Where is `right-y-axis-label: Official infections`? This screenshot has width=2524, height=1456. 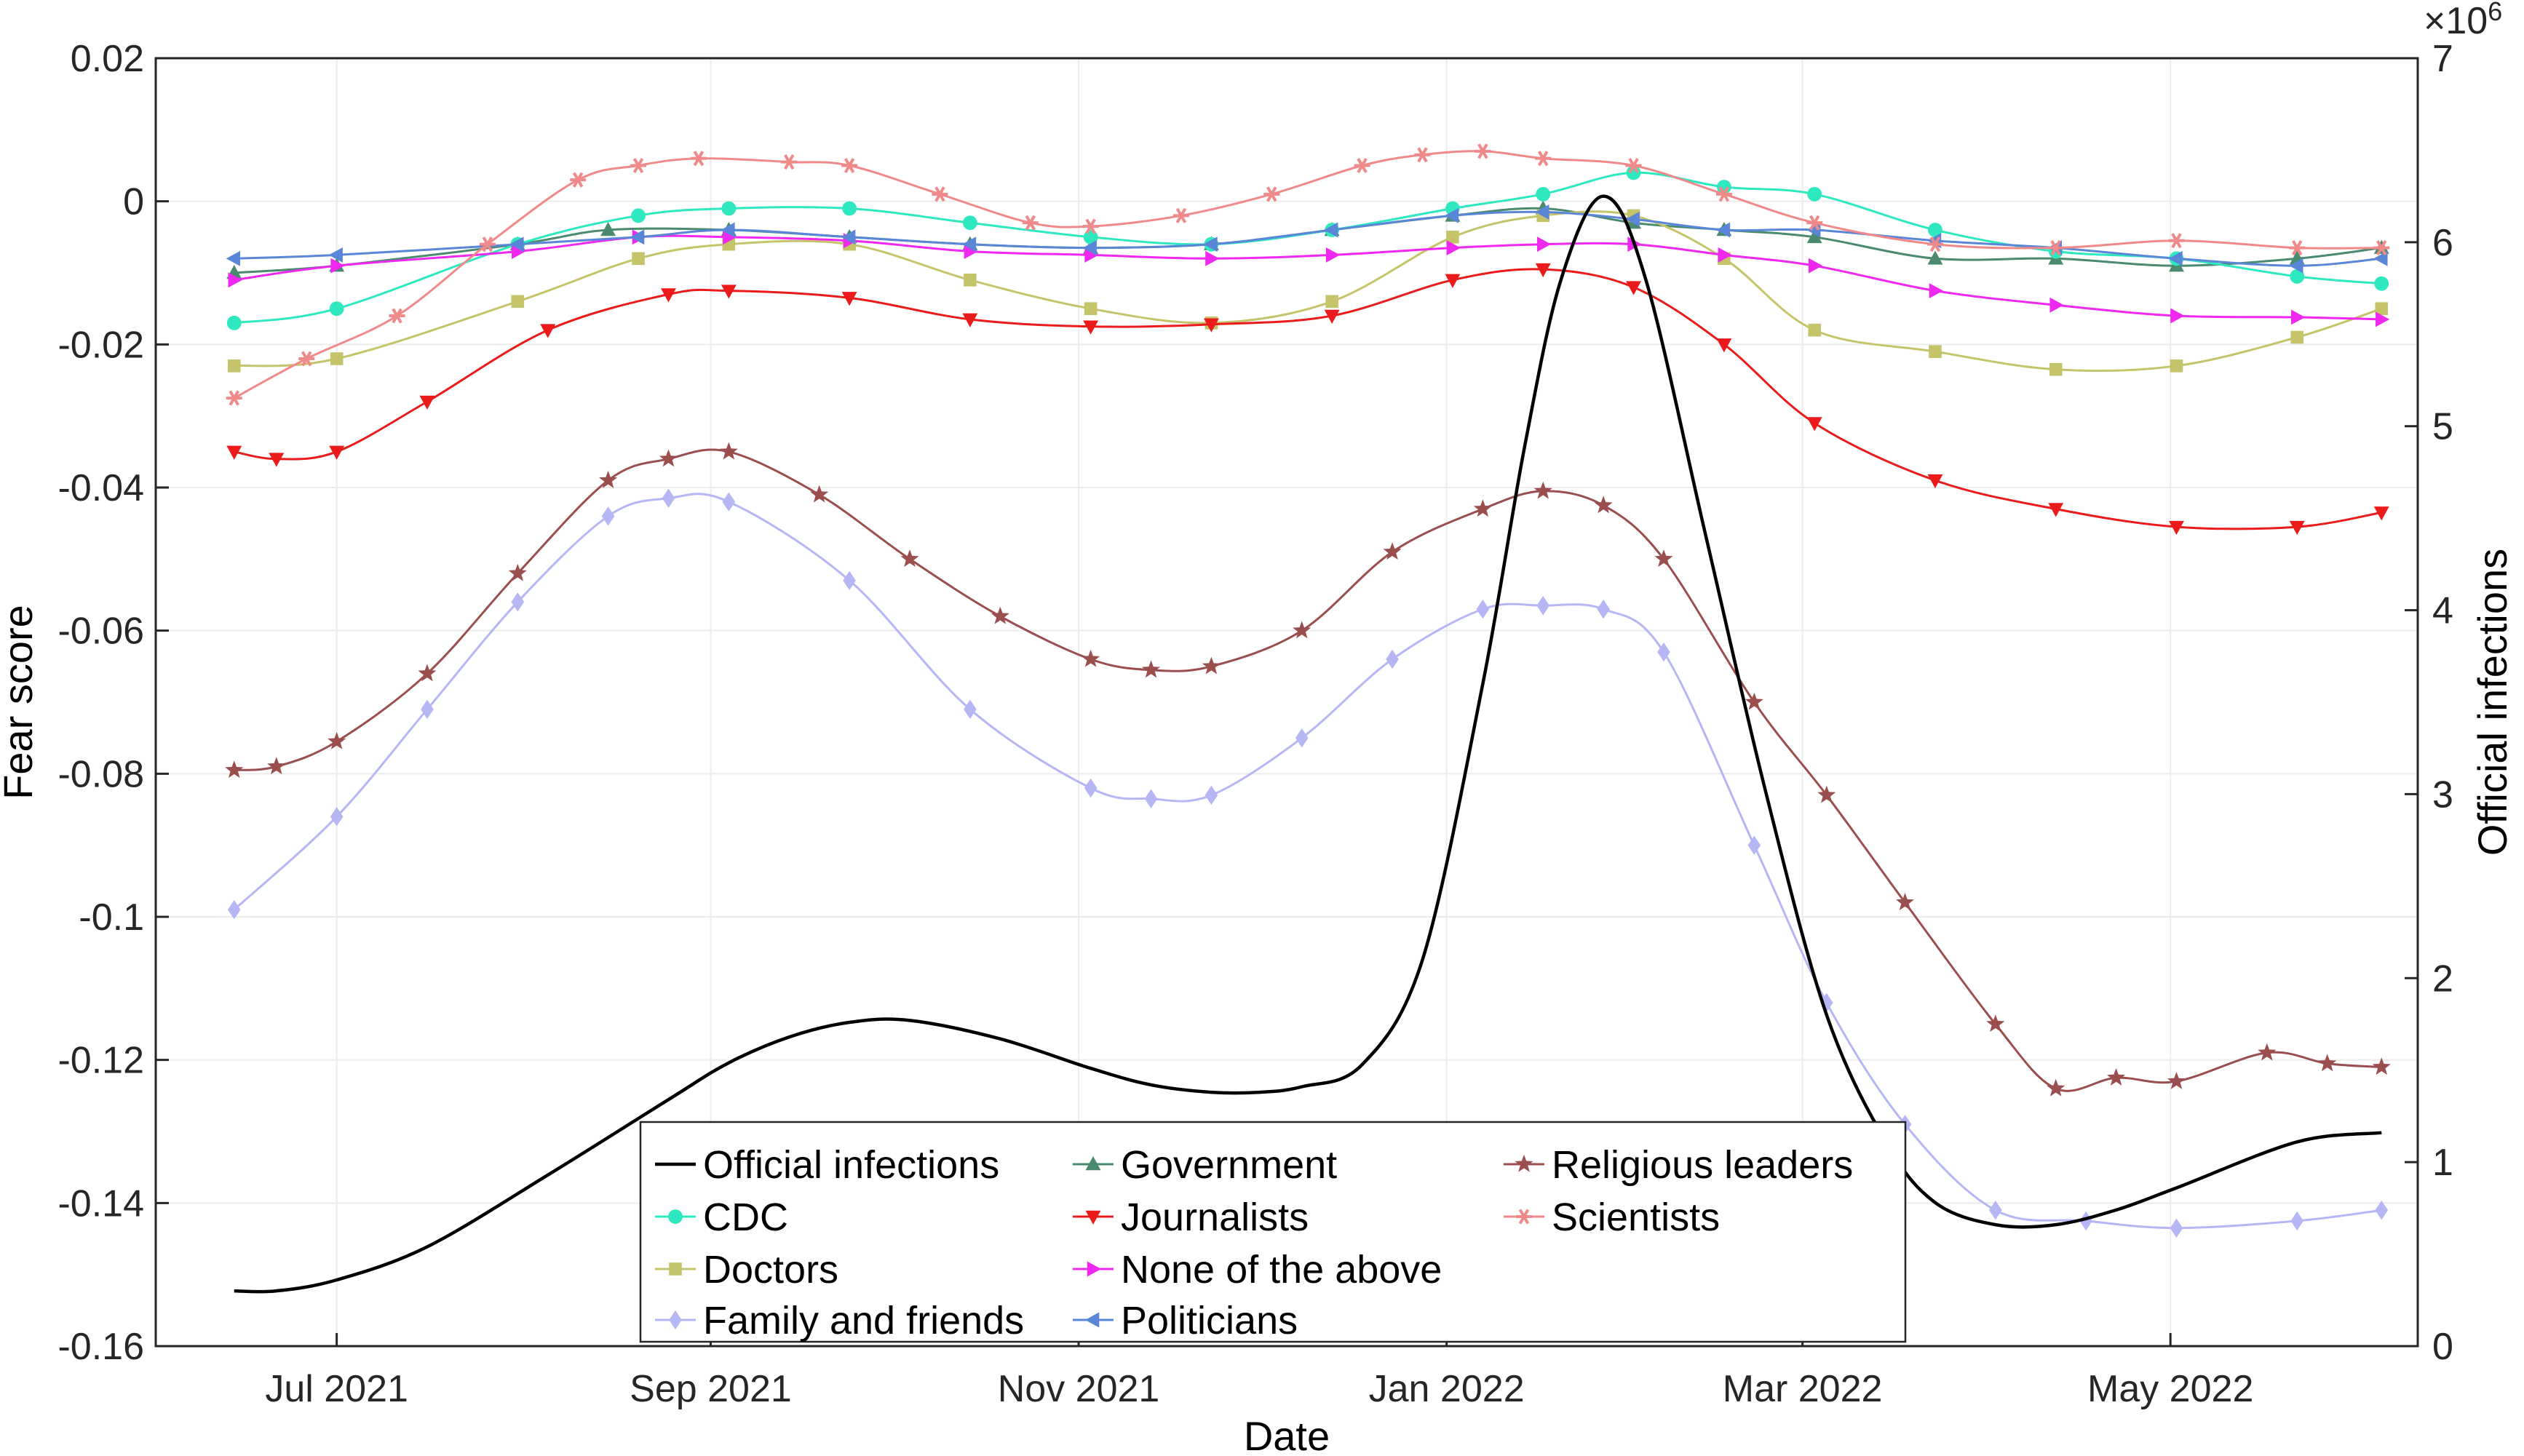
right-y-axis-label: Official infections is located at coordinates (2492, 702).